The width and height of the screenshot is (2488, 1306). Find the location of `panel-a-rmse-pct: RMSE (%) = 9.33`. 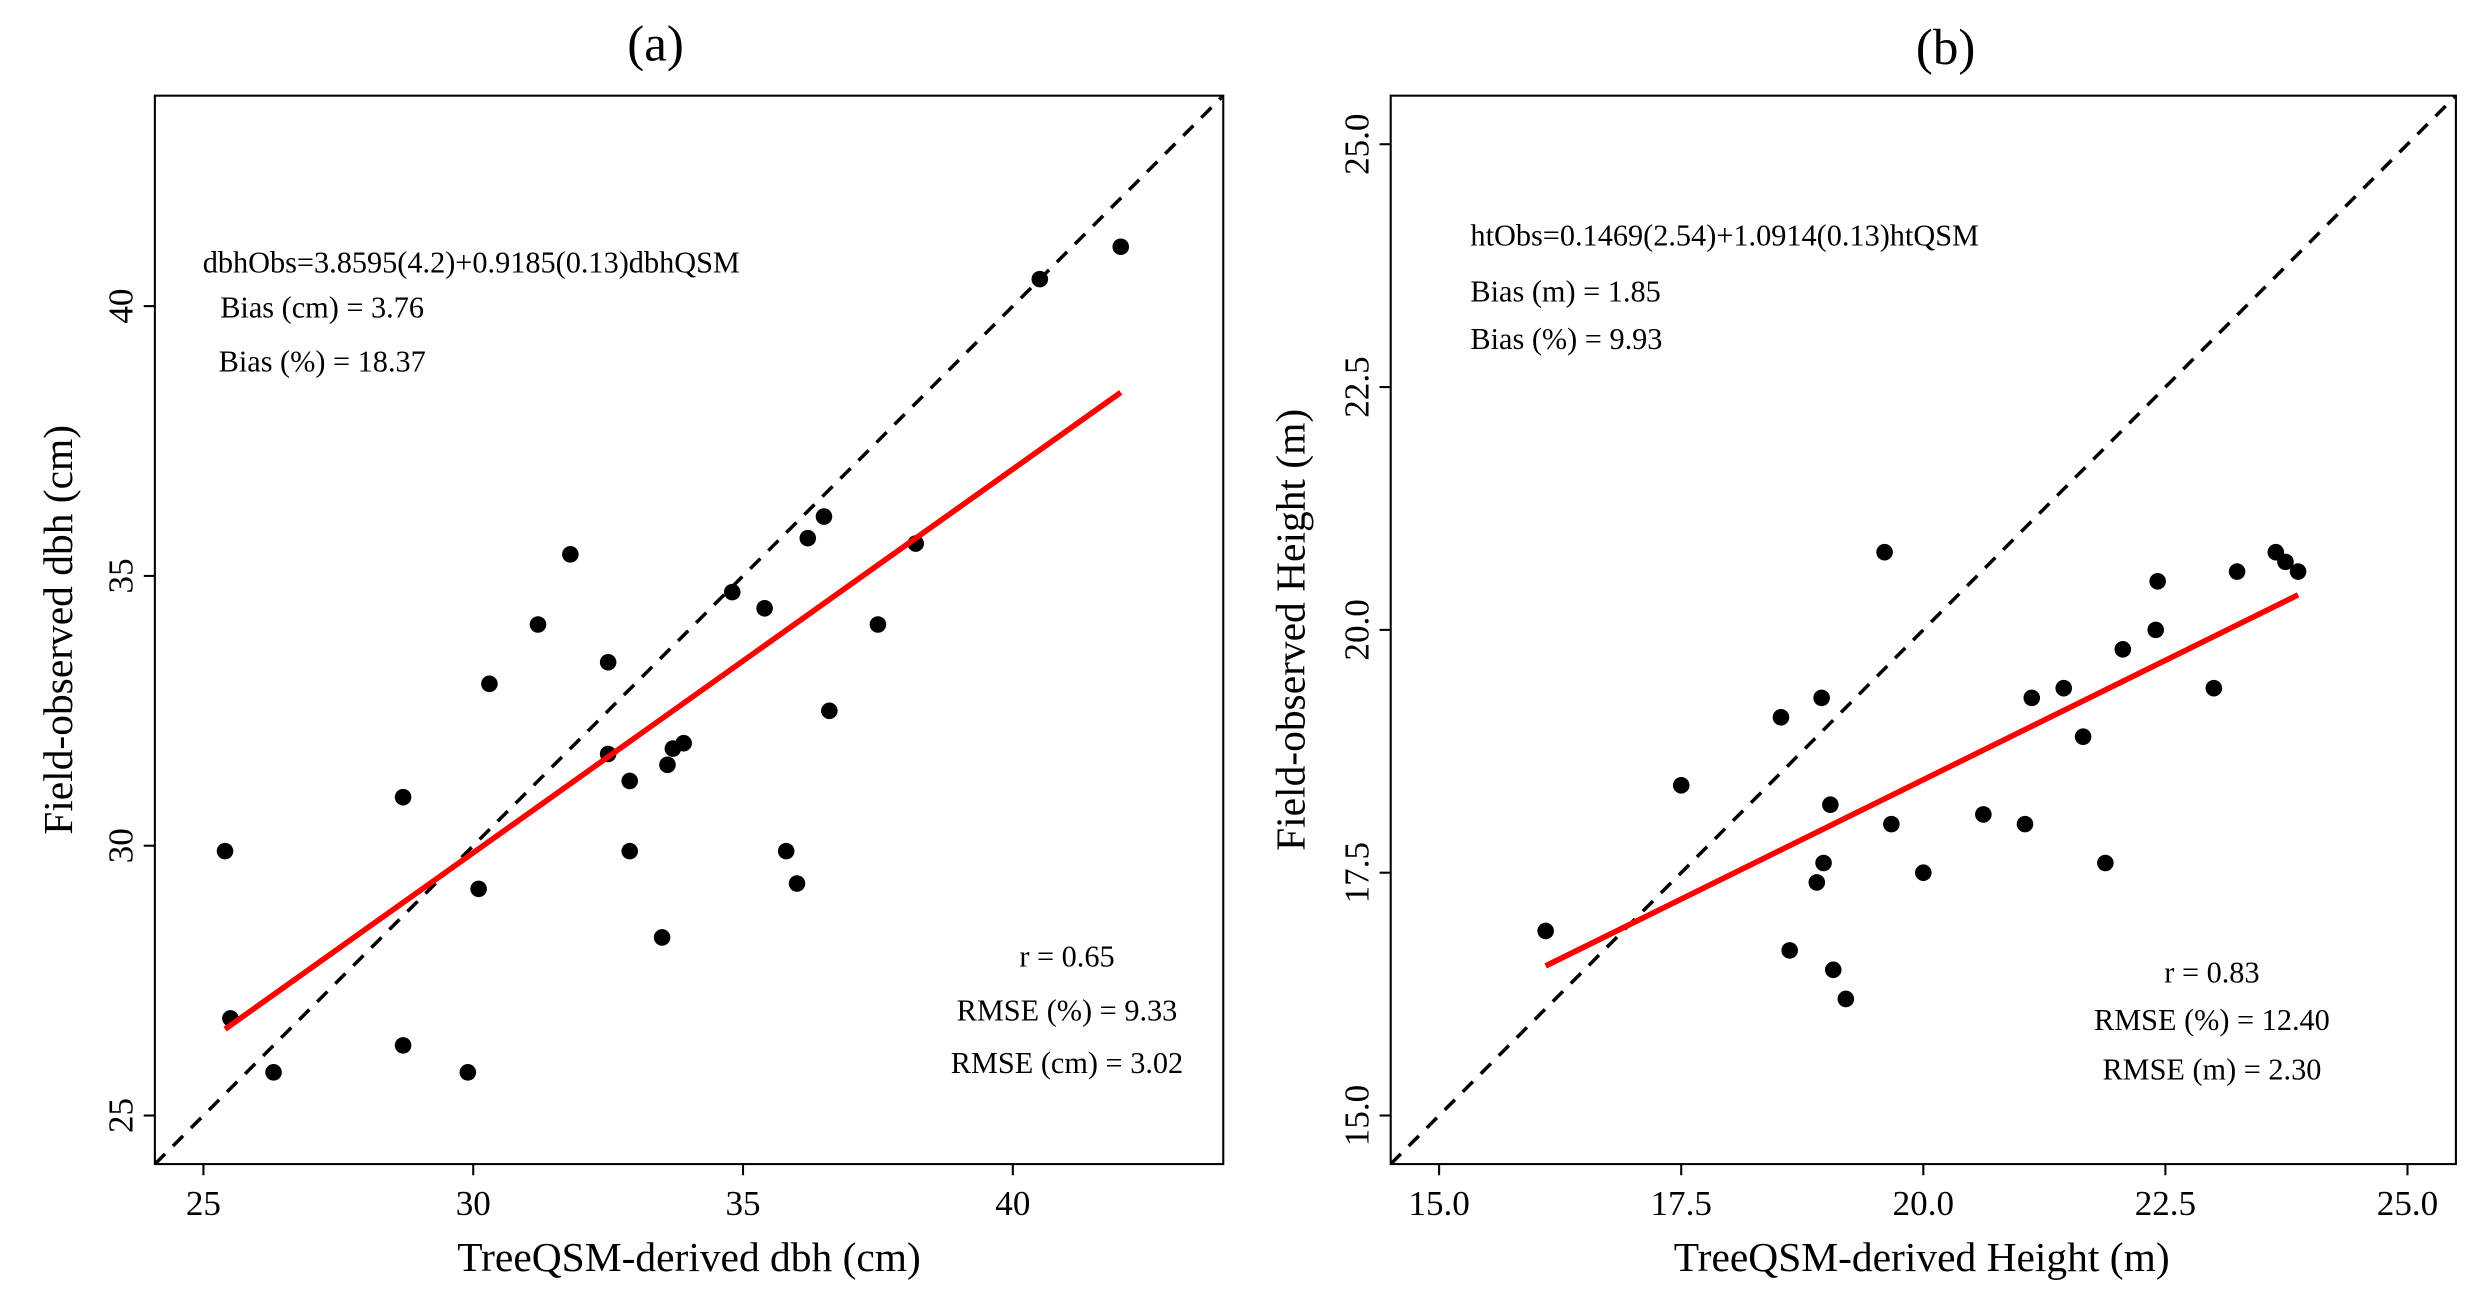

panel-a-rmse-pct: RMSE (%) = 9.33 is located at coordinates (1067, 1011).